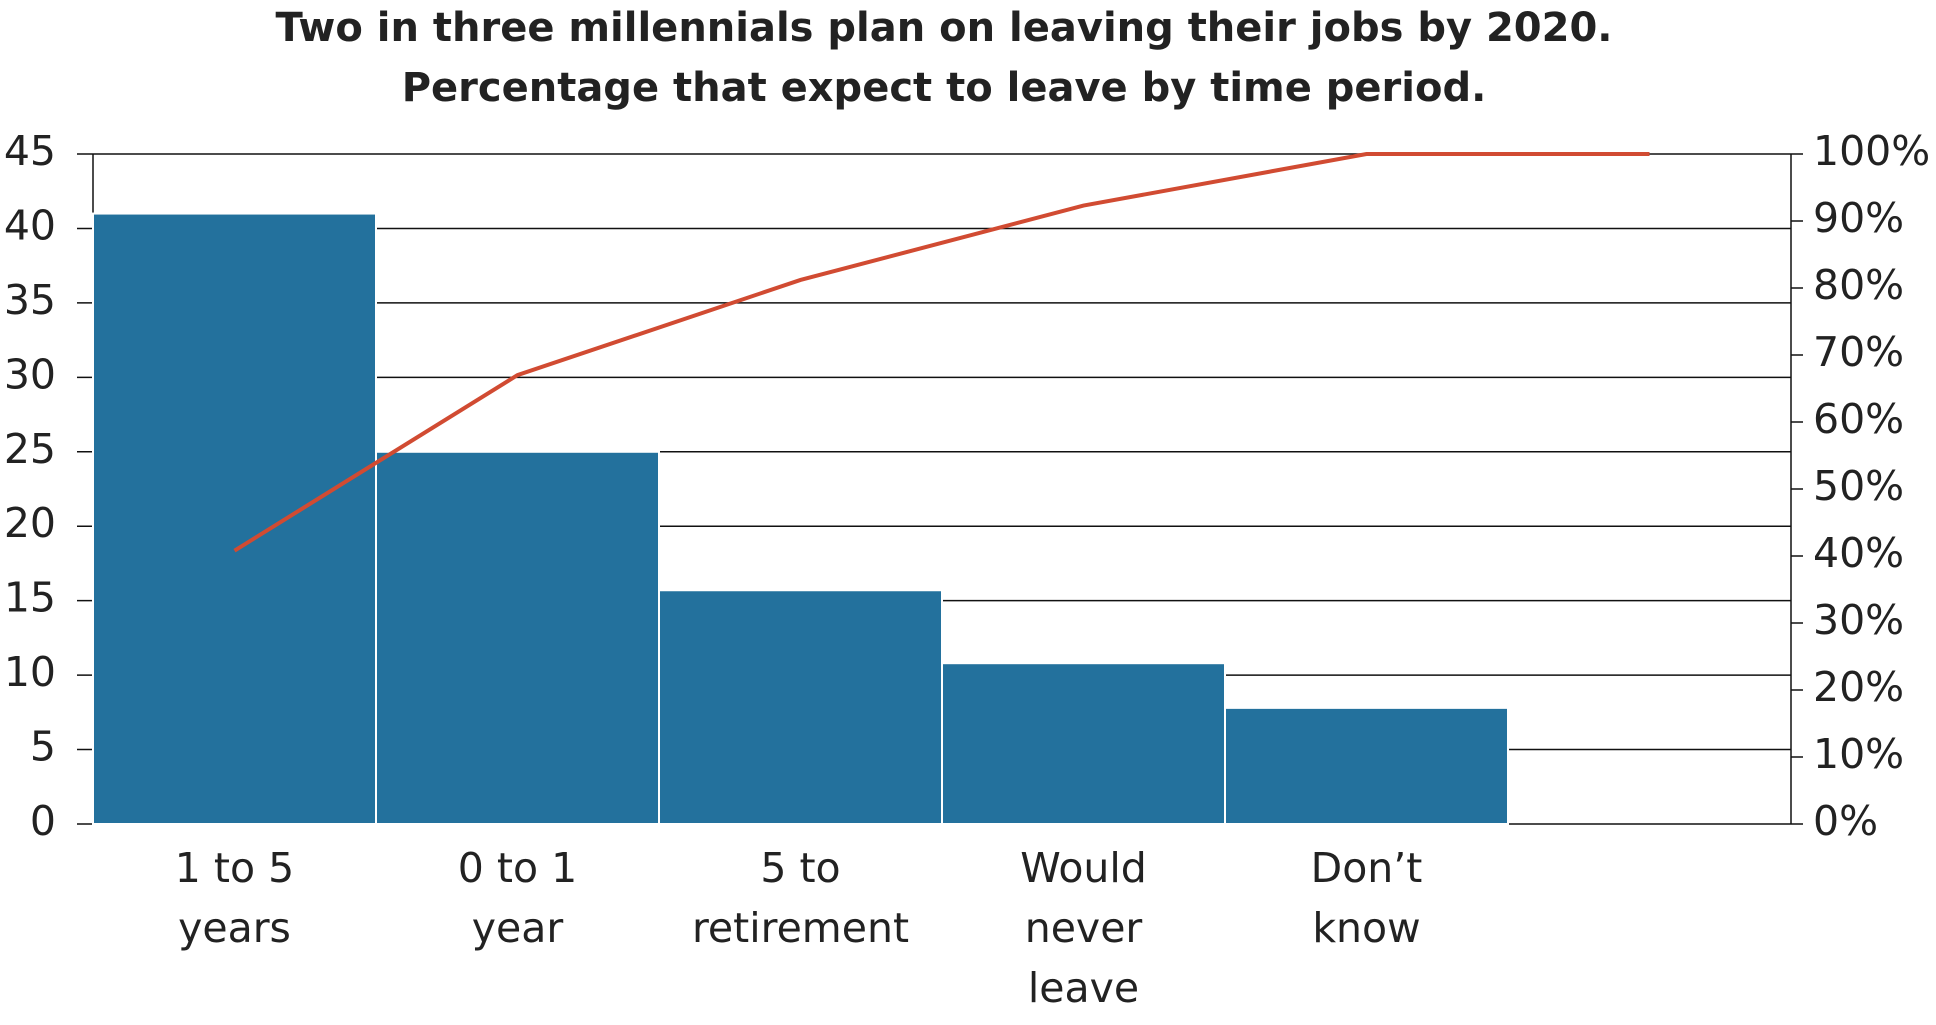 This screenshot has width=1936, height=1025. What do you see at coordinates (30, 225) in the screenshot?
I see `y-tick-label: 40` at bounding box center [30, 225].